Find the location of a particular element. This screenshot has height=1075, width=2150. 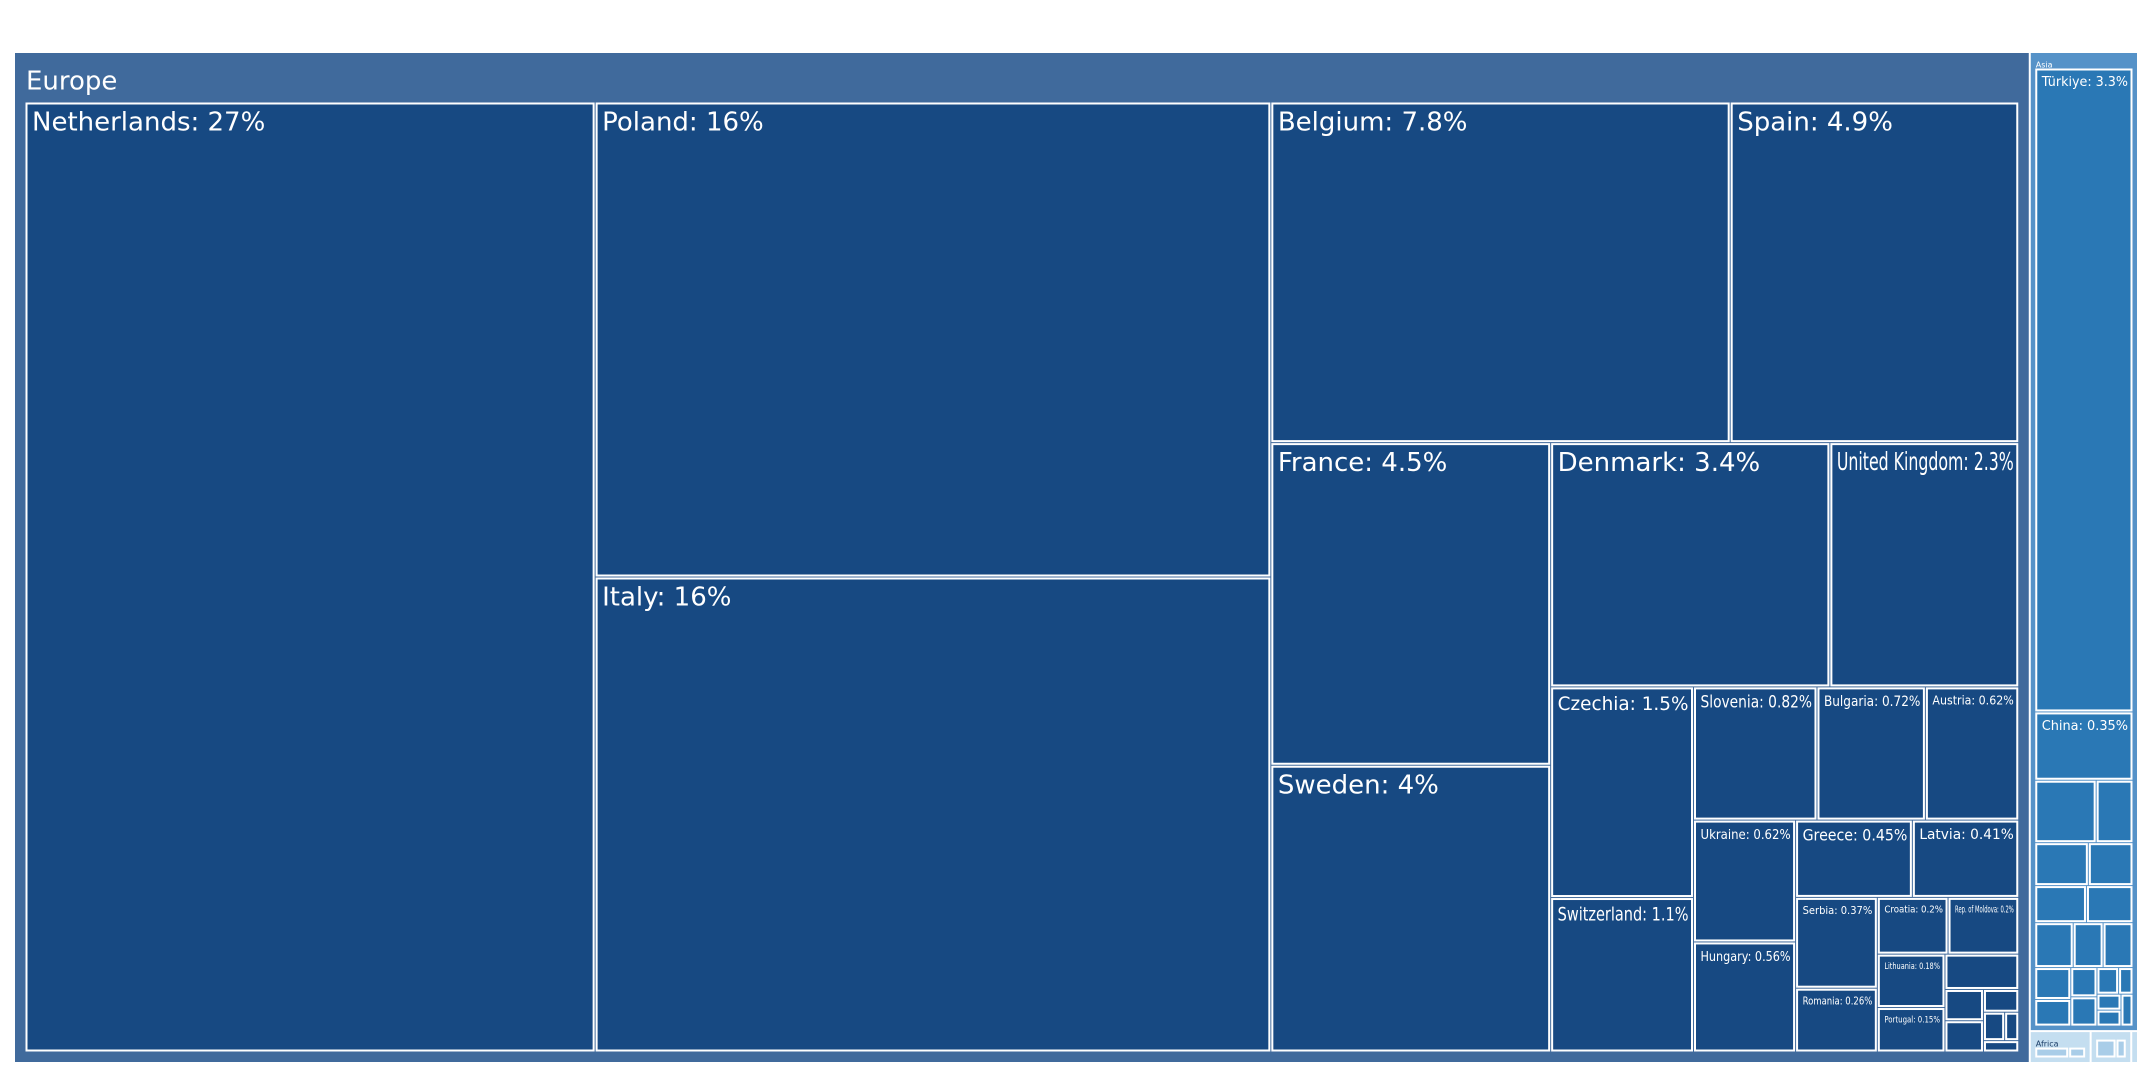

tile-czechia is located at coordinates (1622, 792).